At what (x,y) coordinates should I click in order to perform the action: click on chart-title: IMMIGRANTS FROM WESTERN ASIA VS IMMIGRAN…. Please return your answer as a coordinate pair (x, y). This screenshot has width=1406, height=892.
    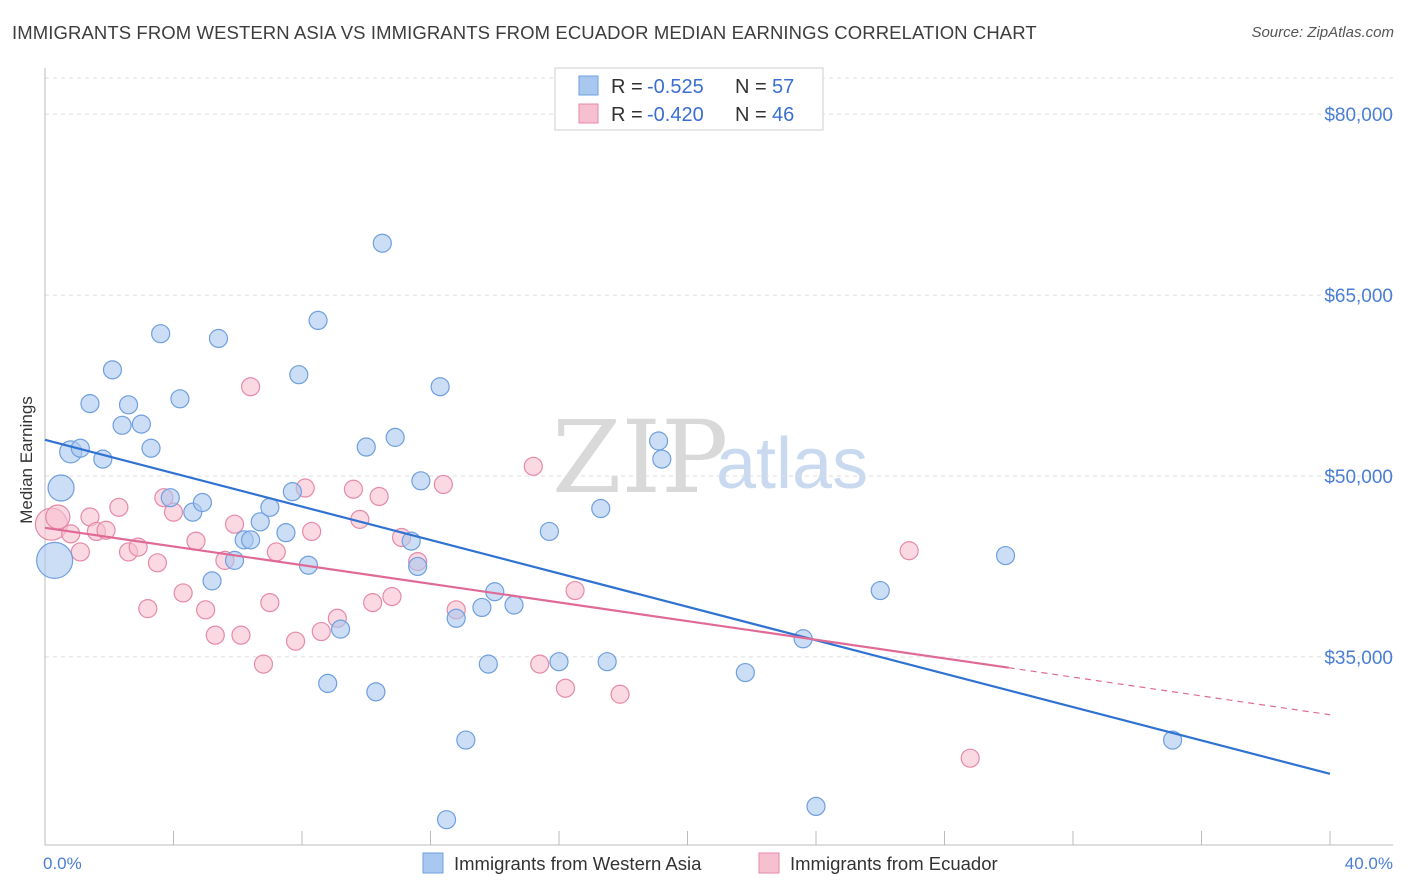
    Looking at the image, I should click on (524, 32).